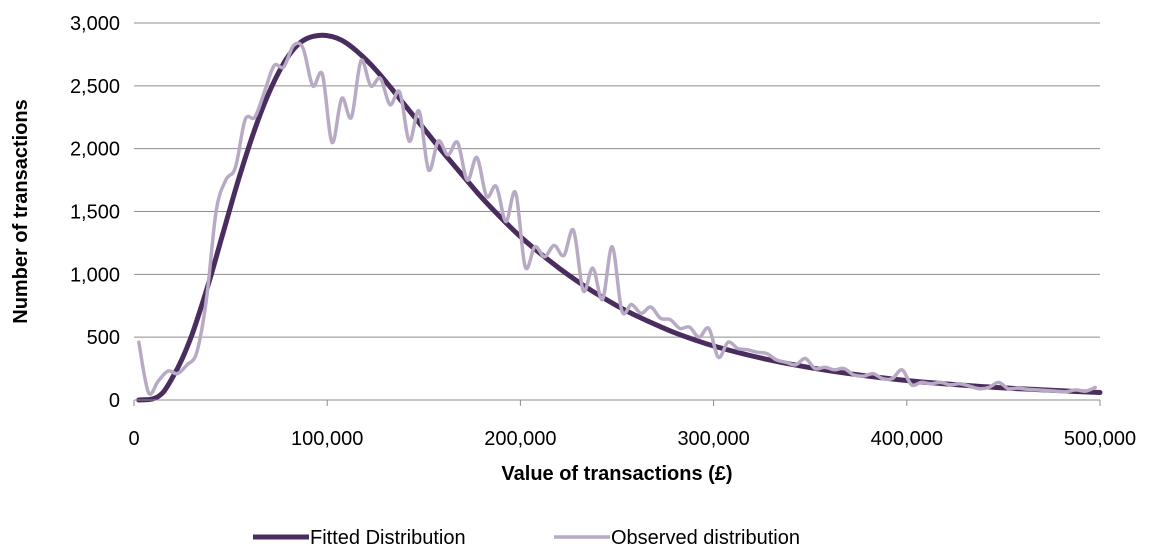 The image size is (1157, 549). What do you see at coordinates (103, 338) in the screenshot?
I see `y-tick-label: 500` at bounding box center [103, 338].